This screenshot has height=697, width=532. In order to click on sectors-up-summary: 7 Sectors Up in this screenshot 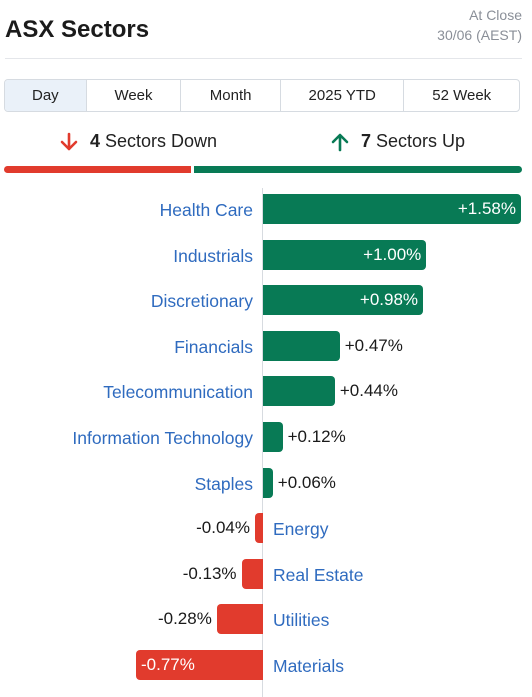, I will do `click(398, 141)`.